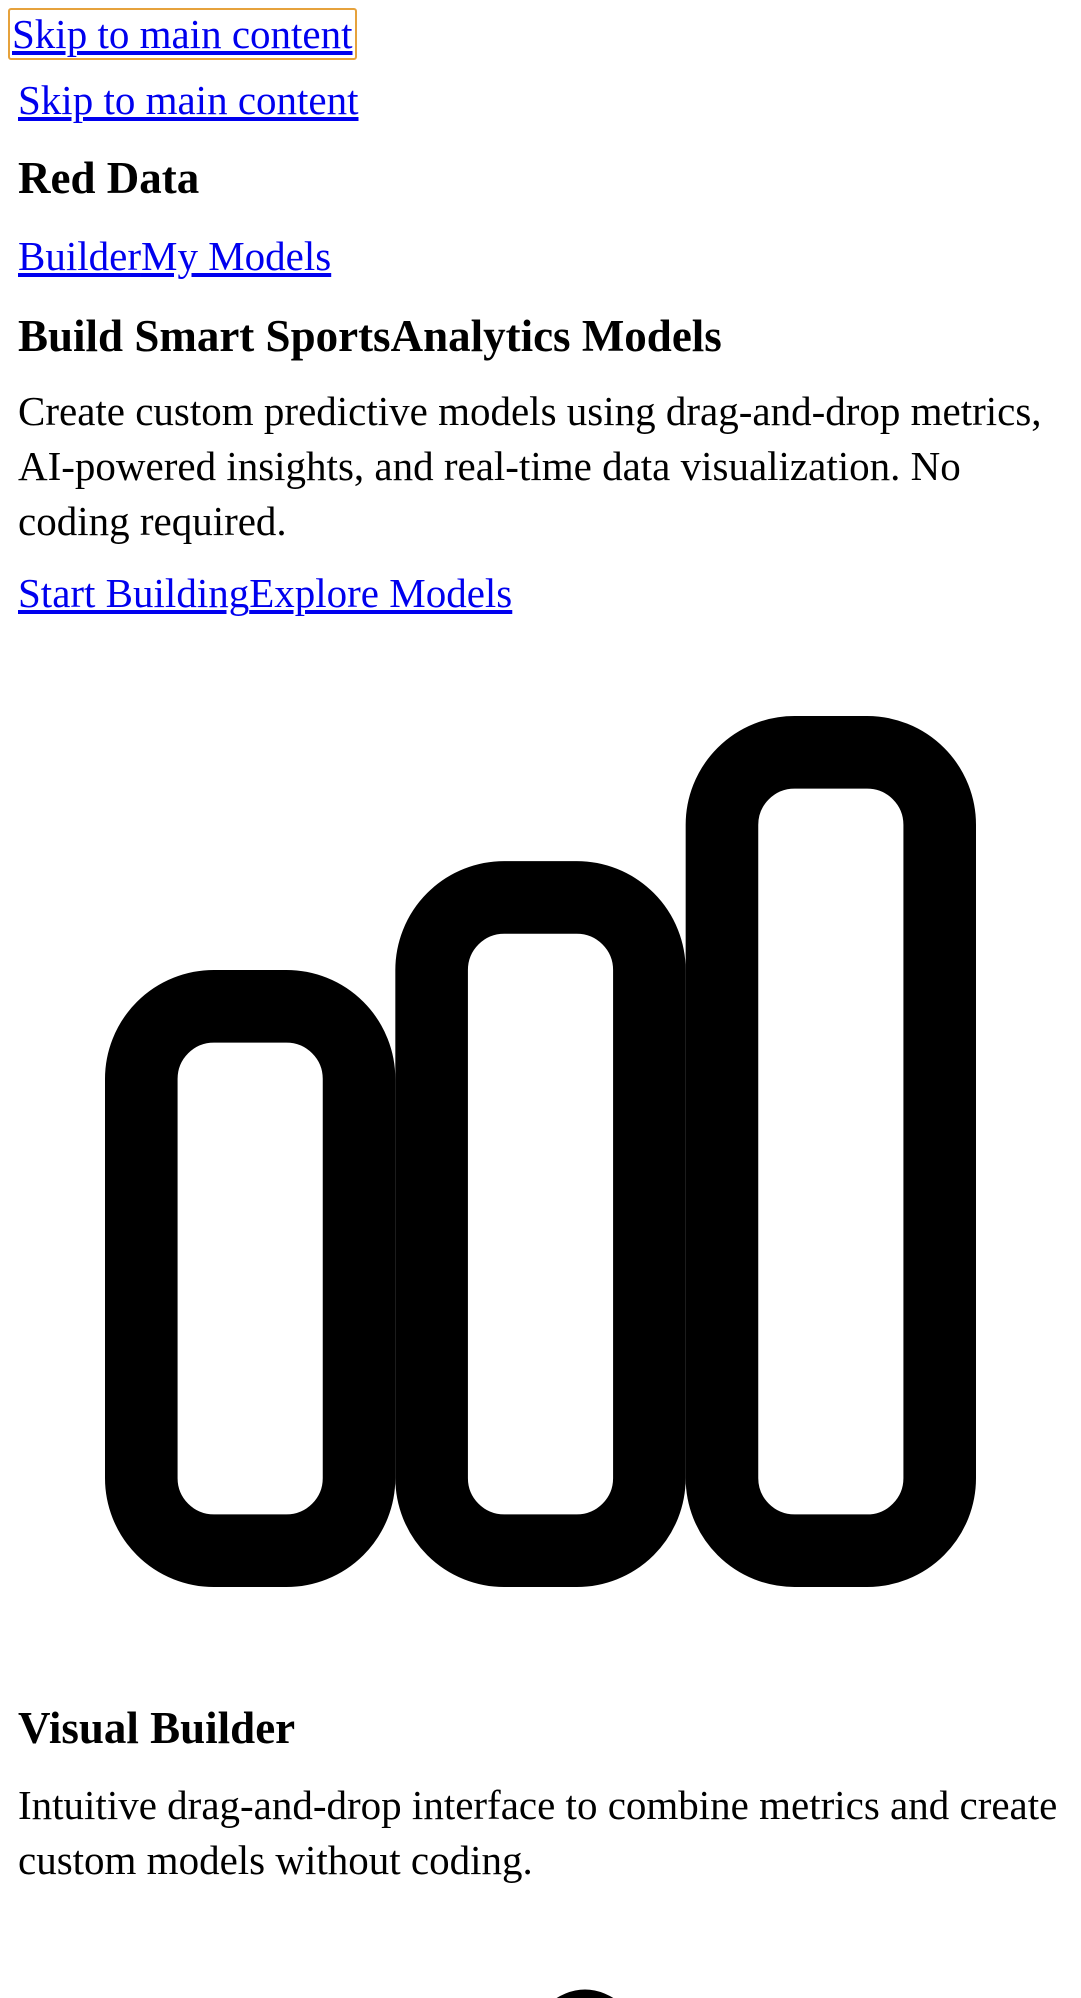 The width and height of the screenshot is (1081, 1998). I want to click on main-nav: BuilderMy Models, so click(543, 256).